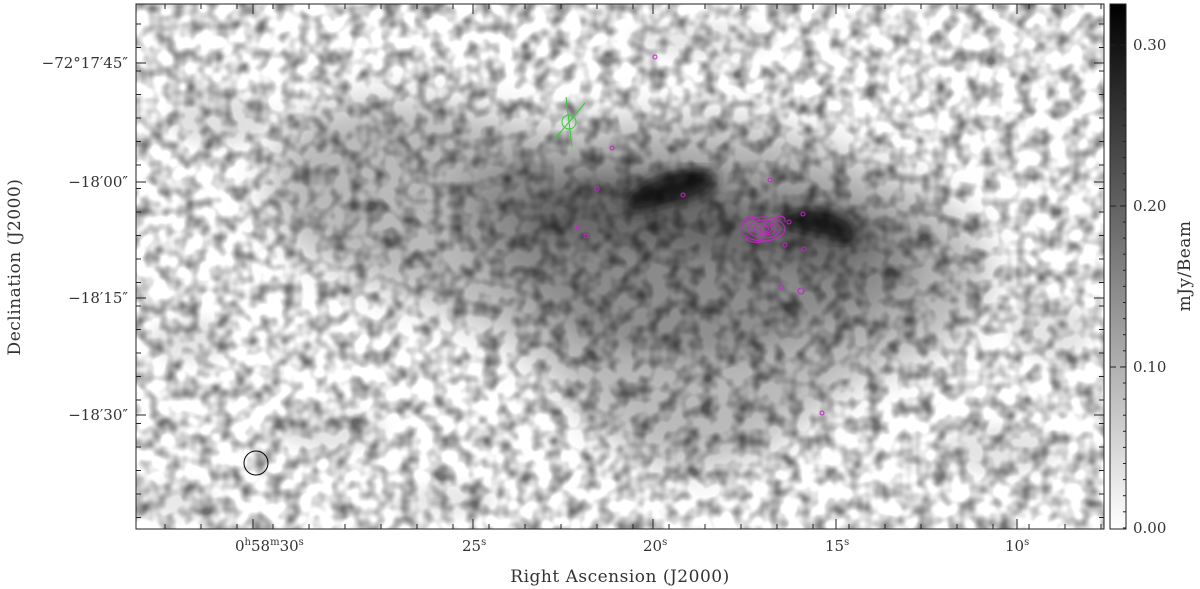 Image resolution: width=1200 pixels, height=589 pixels. Describe the element at coordinates (1149, 367) in the screenshot. I see `colorbar-tick-label-2: 0.10` at that location.